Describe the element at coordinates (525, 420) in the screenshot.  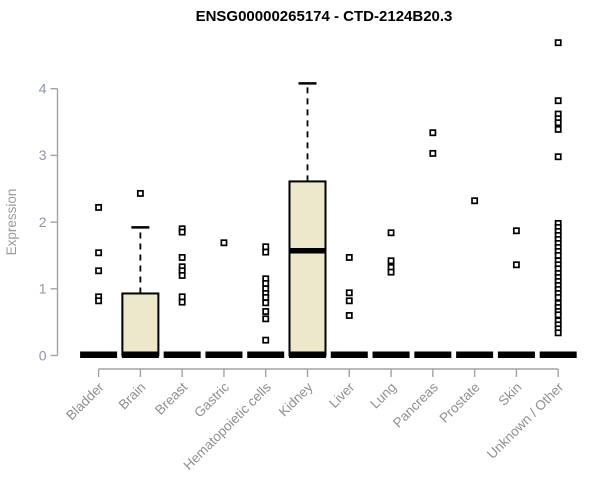
I see `x-category-label: Unknown / Other` at that location.